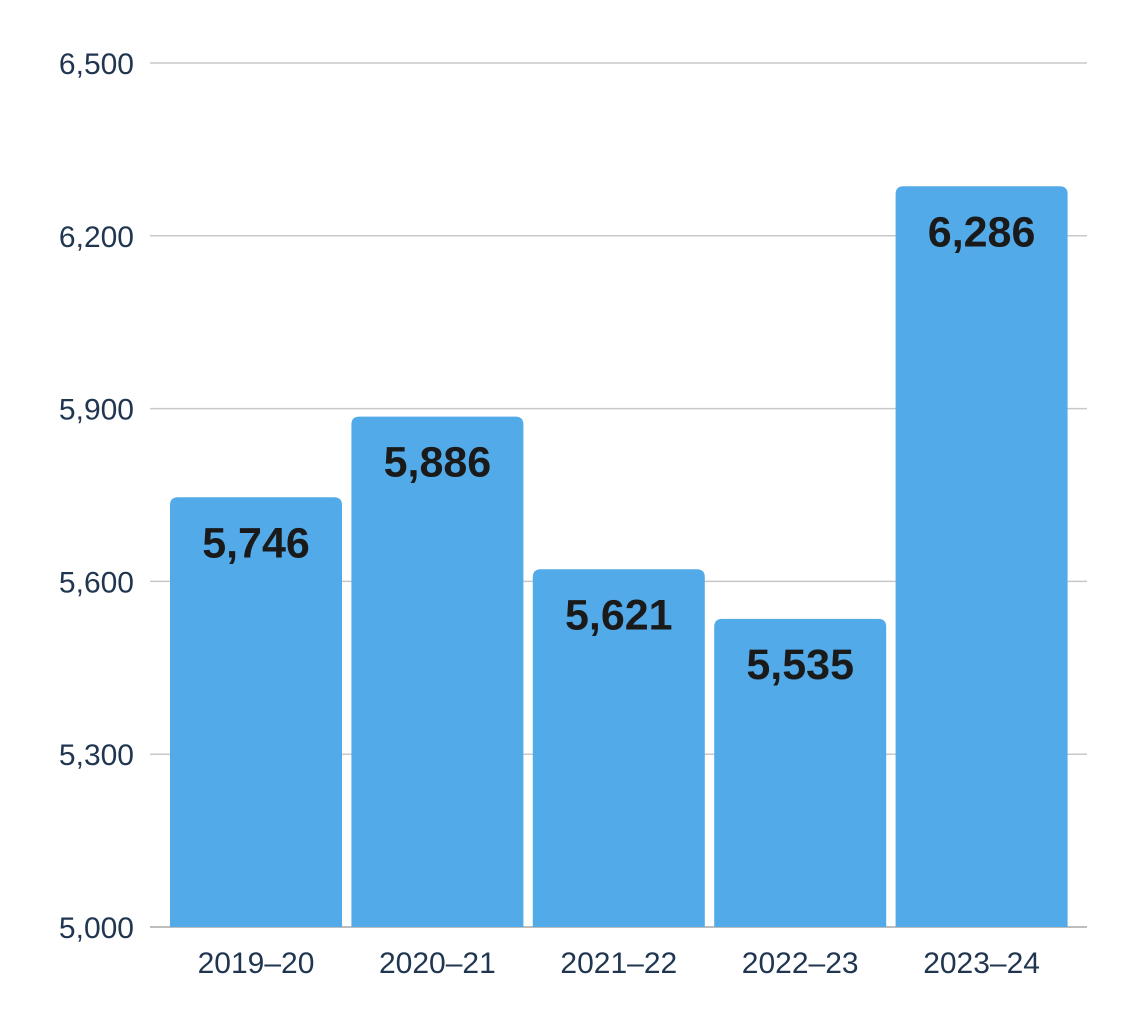  Describe the element at coordinates (96, 755) in the screenshot. I see `y-tick-label: 5,300` at that location.